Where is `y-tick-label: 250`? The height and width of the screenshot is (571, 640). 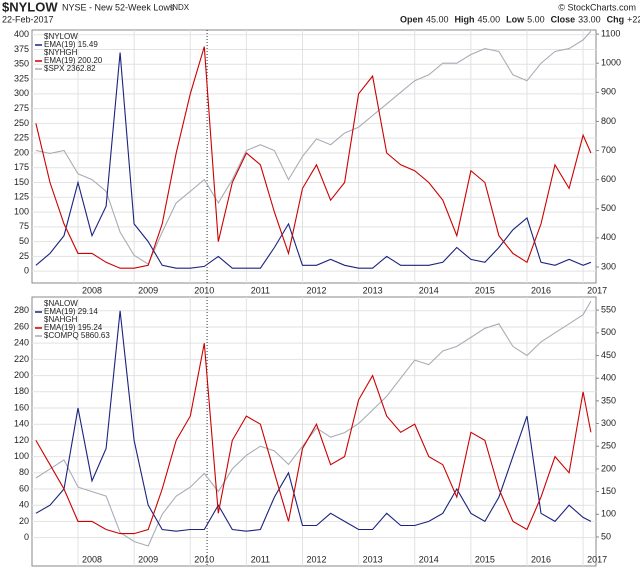
y-tick-label: 250 is located at coordinates (21, 123).